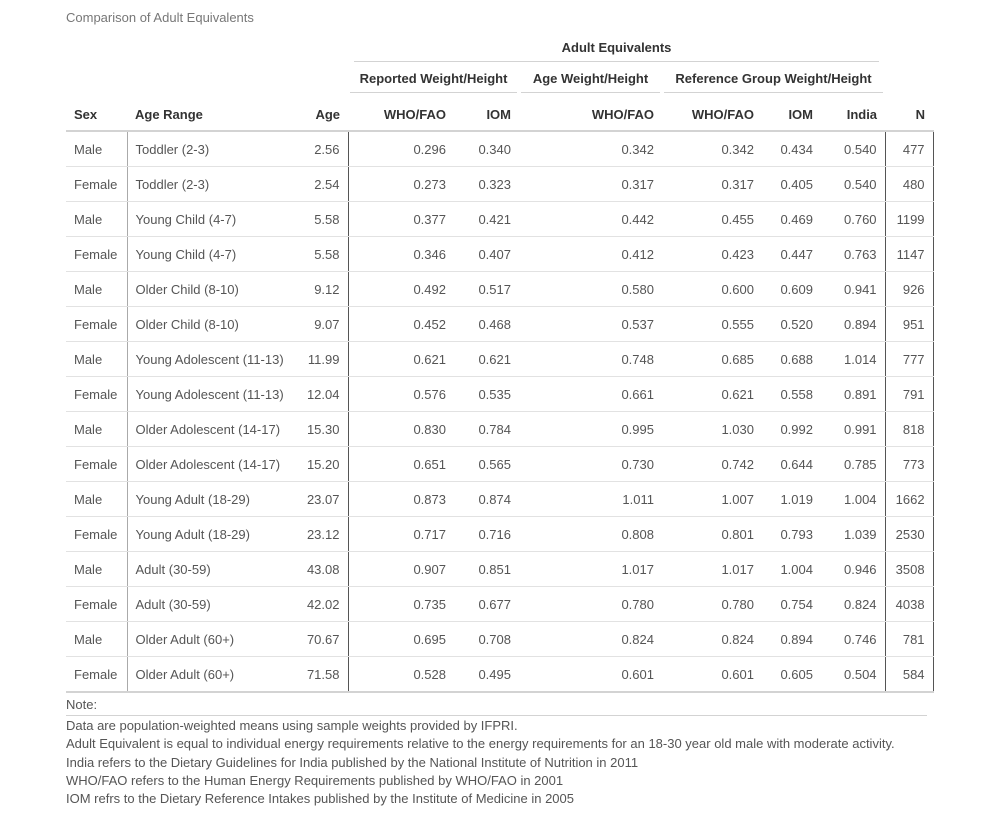  Describe the element at coordinates (322, 464) in the screenshot. I see `cell-age: 15.20` at that location.